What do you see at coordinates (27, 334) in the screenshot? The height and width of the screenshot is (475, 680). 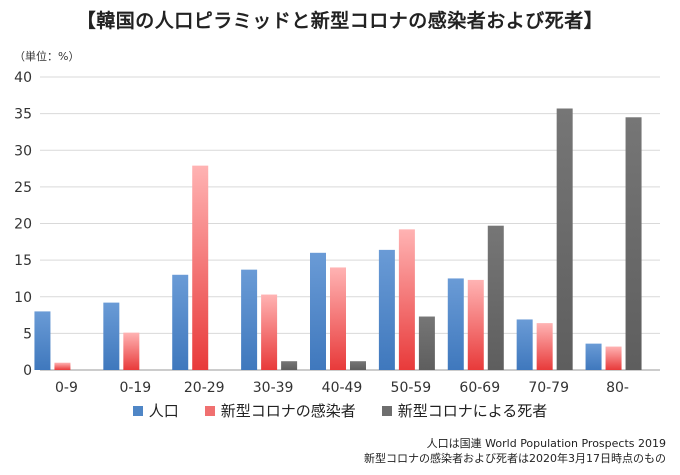 I see `y-tick-label: 5` at bounding box center [27, 334].